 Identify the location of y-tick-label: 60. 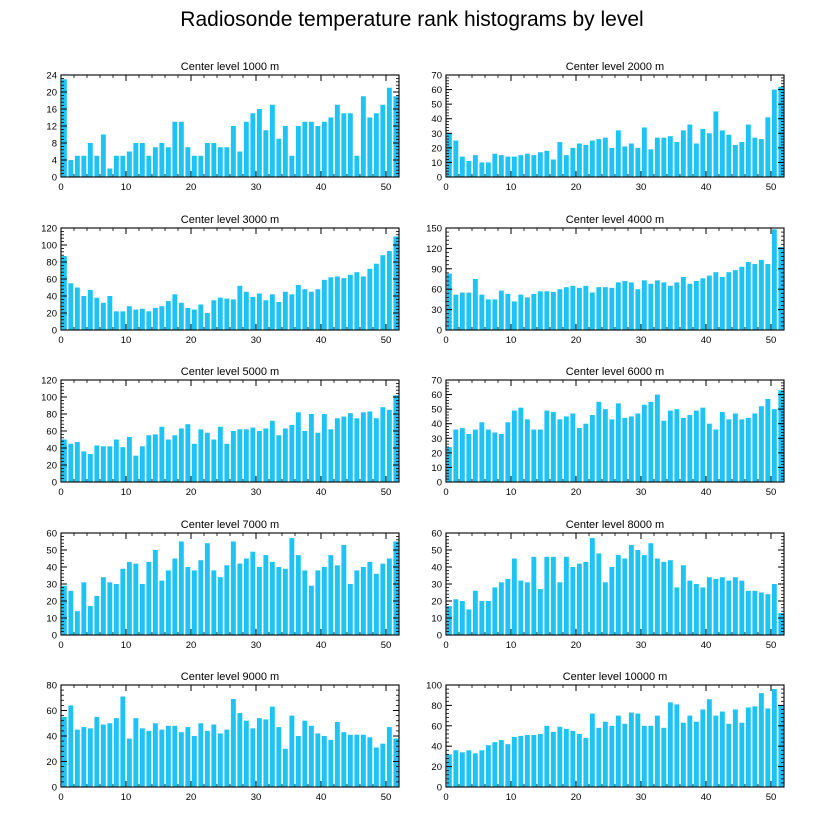
(51, 711).